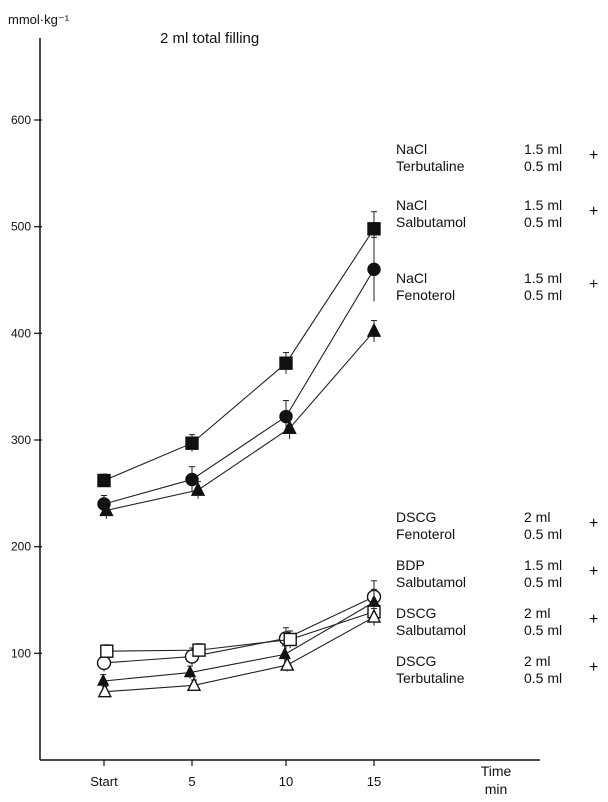 The width and height of the screenshot is (608, 802). I want to click on series-drug-label: BDP, so click(410, 565).